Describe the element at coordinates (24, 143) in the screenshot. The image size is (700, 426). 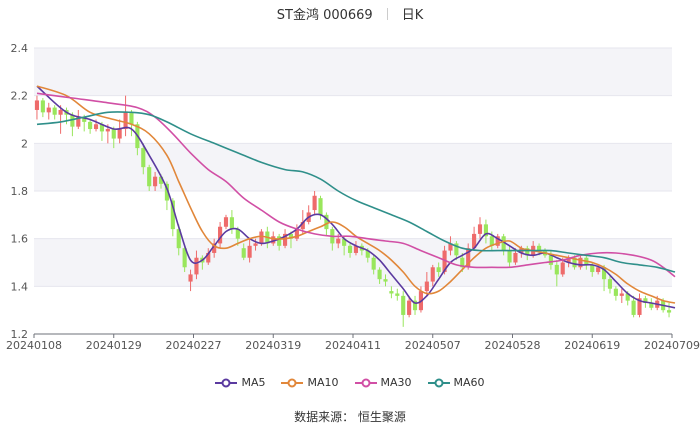
I see `y-tick-label: 2` at that location.